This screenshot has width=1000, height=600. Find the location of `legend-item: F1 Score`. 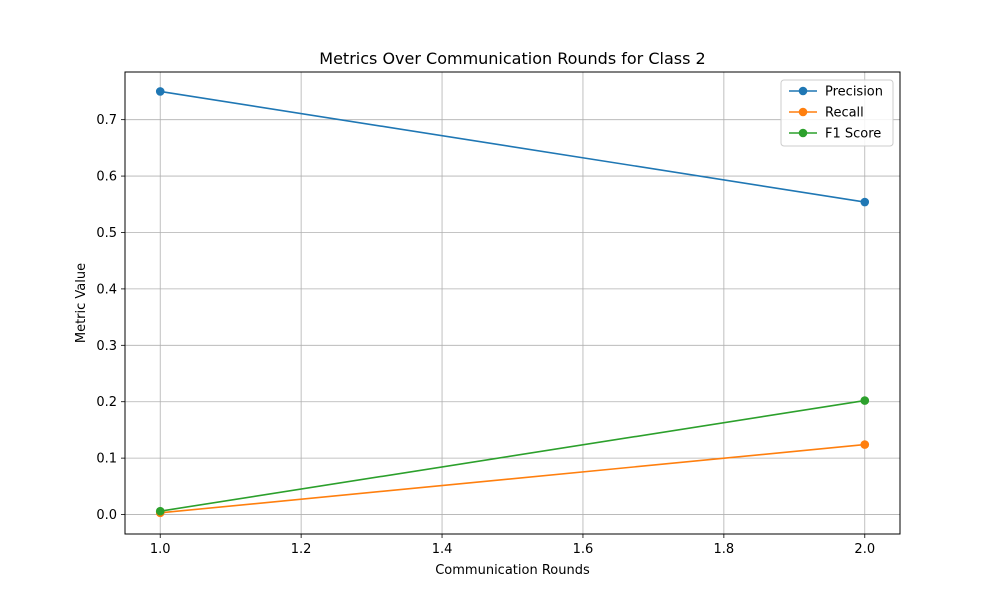

legend-item: F1 Score is located at coordinates (835, 134).